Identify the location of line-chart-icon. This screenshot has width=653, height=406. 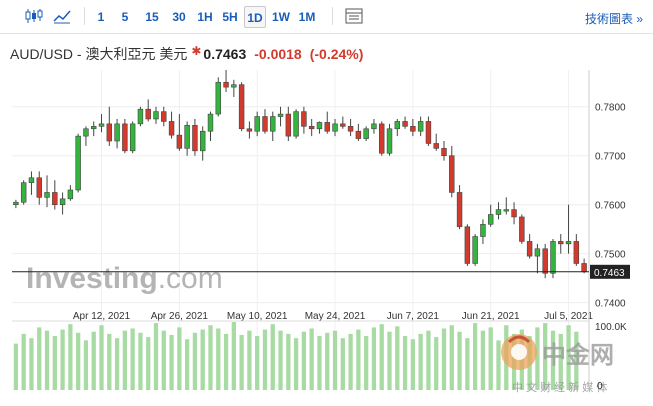
(62, 16).